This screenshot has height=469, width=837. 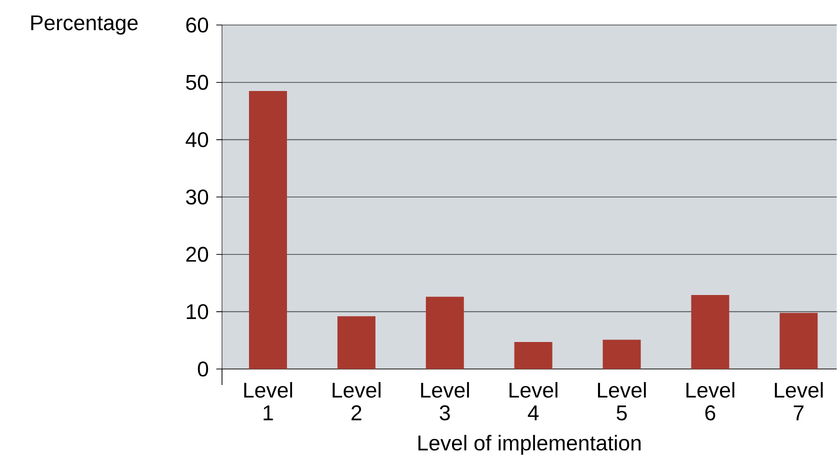 What do you see at coordinates (529, 444) in the screenshot?
I see `x-axis-title: Level of implementation` at bounding box center [529, 444].